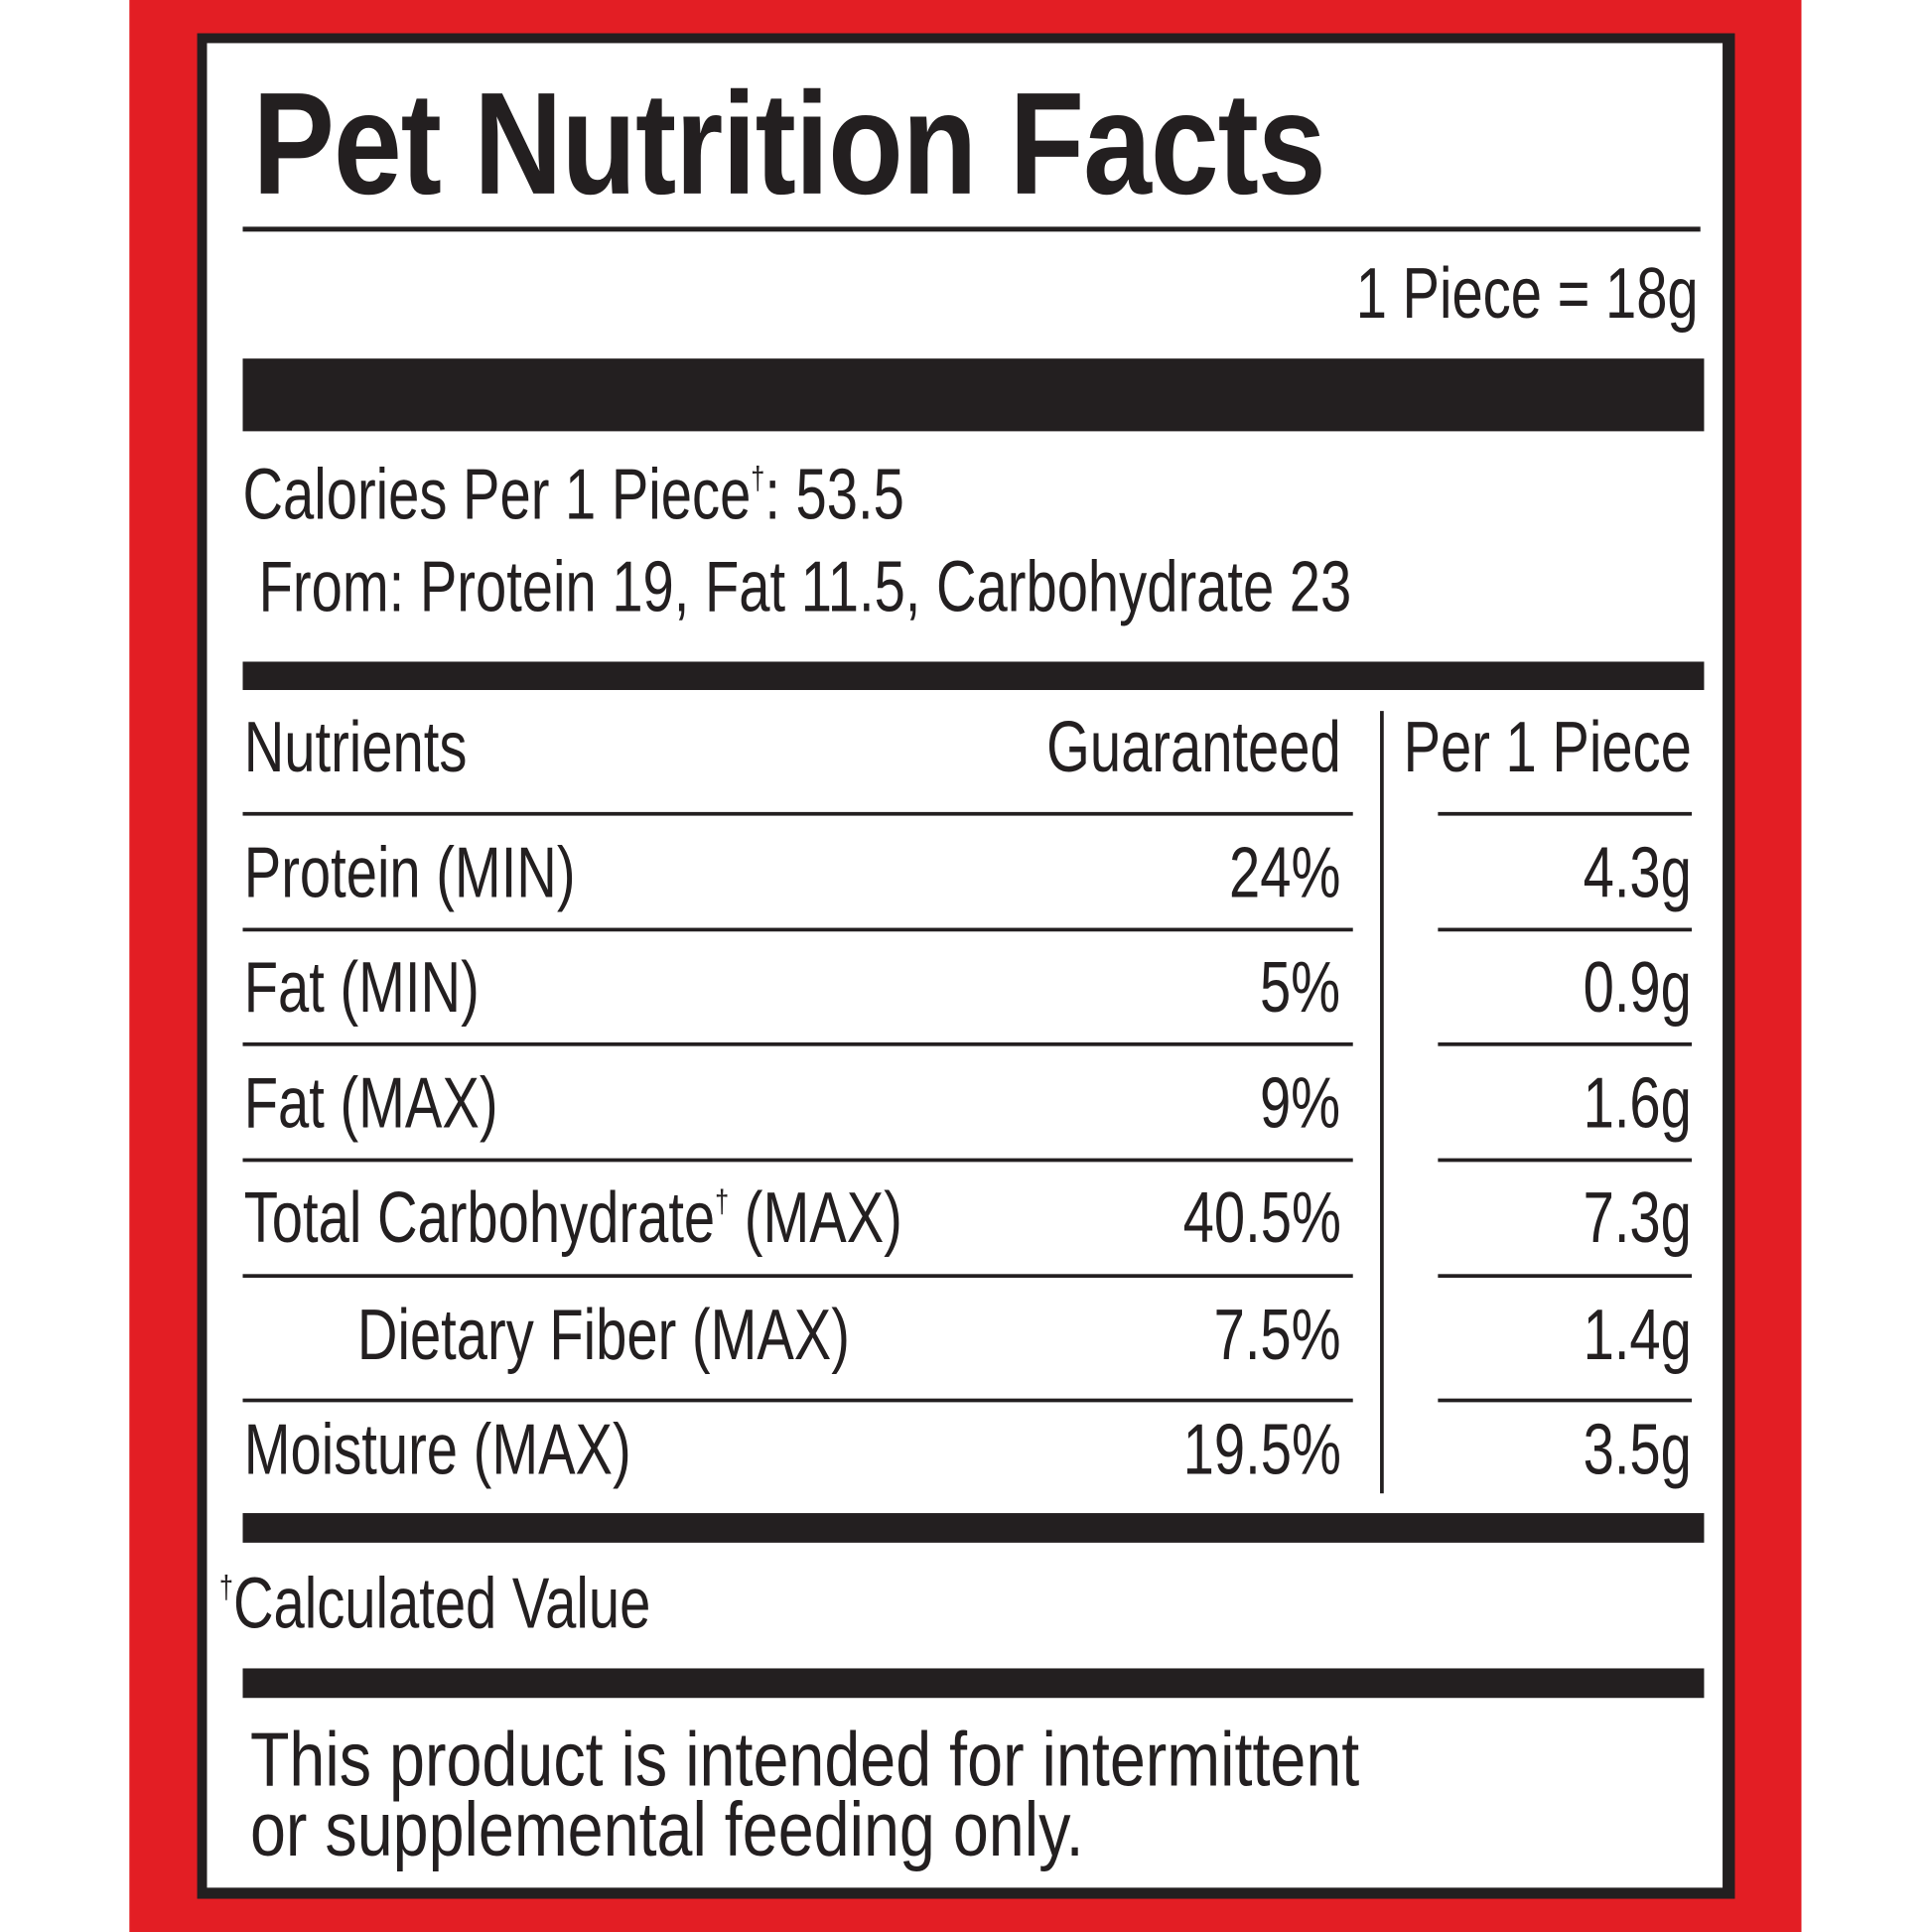 This screenshot has height=1932, width=1932. I want to click on nutrient-name: Fat (MAX), so click(371, 1103).